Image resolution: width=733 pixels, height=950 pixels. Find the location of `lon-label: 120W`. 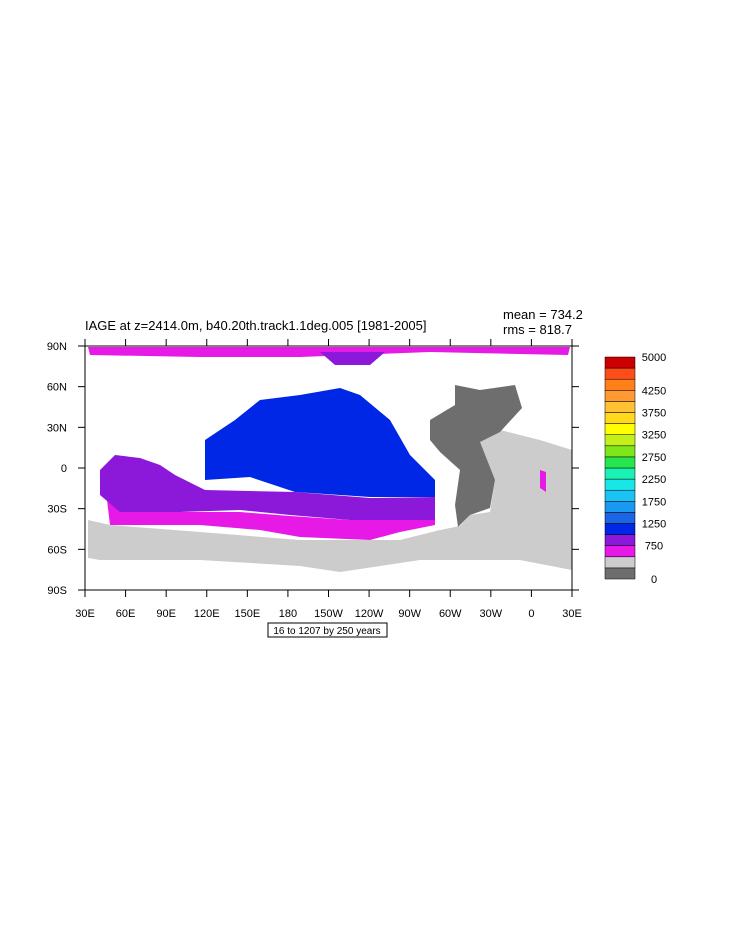

lon-label: 120W is located at coordinates (369, 614).